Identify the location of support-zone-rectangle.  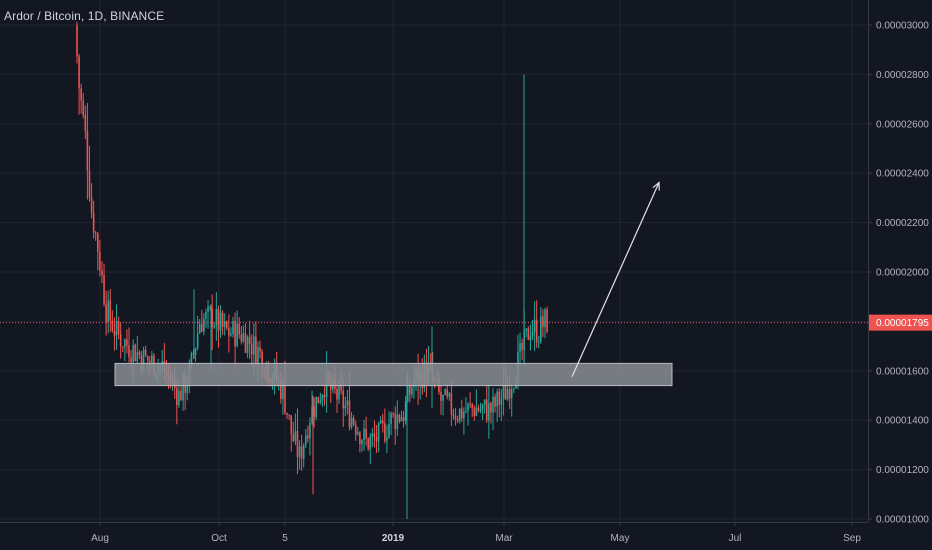
(393, 374).